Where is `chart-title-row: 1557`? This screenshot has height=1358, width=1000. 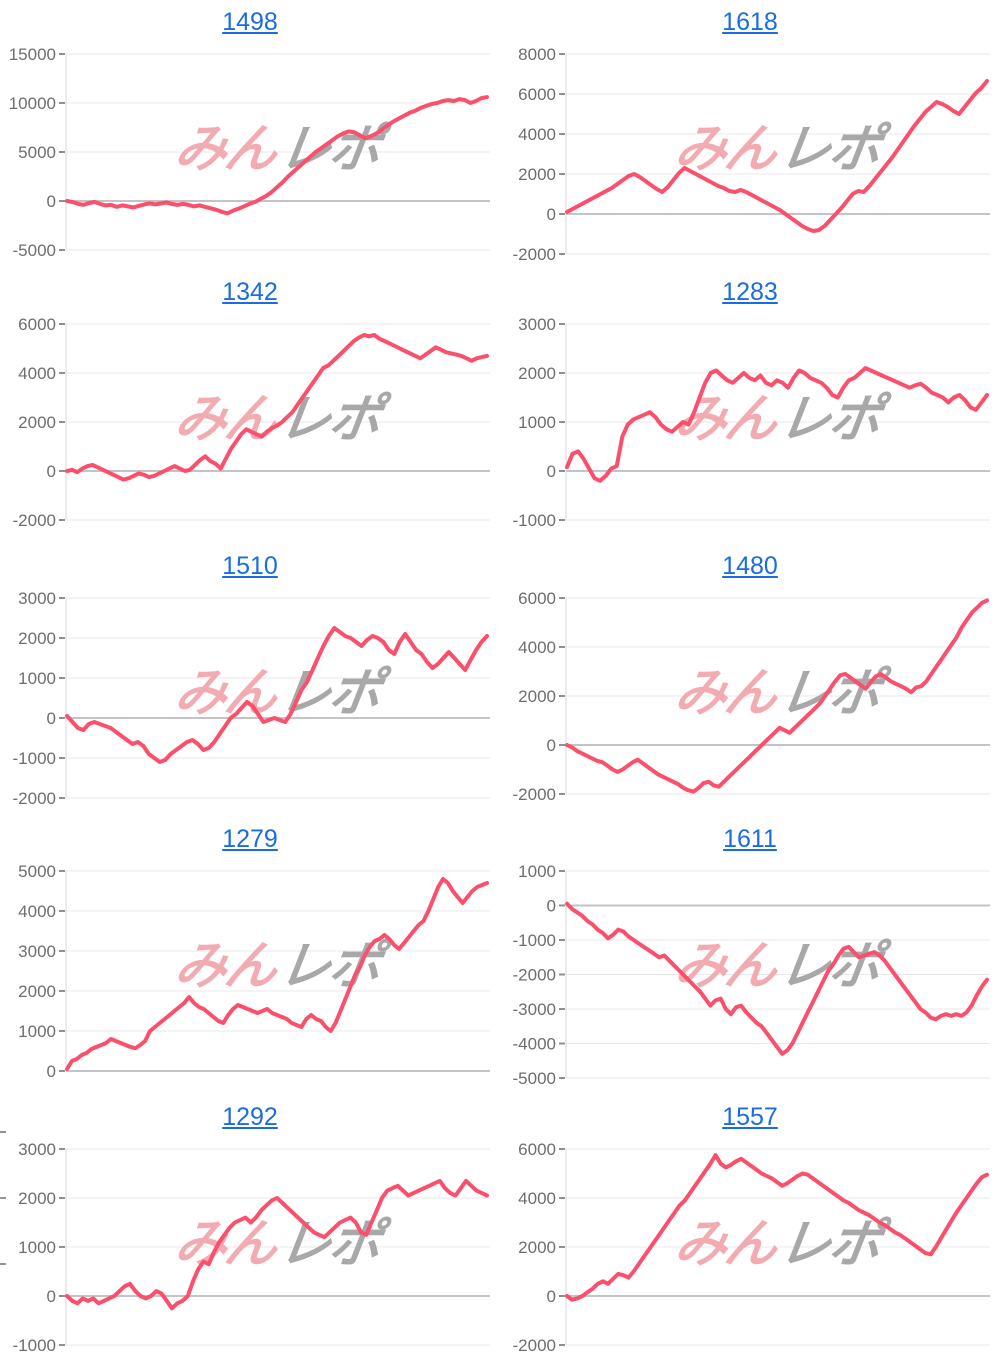
chart-title-row: 1557 is located at coordinates (750, 1117).